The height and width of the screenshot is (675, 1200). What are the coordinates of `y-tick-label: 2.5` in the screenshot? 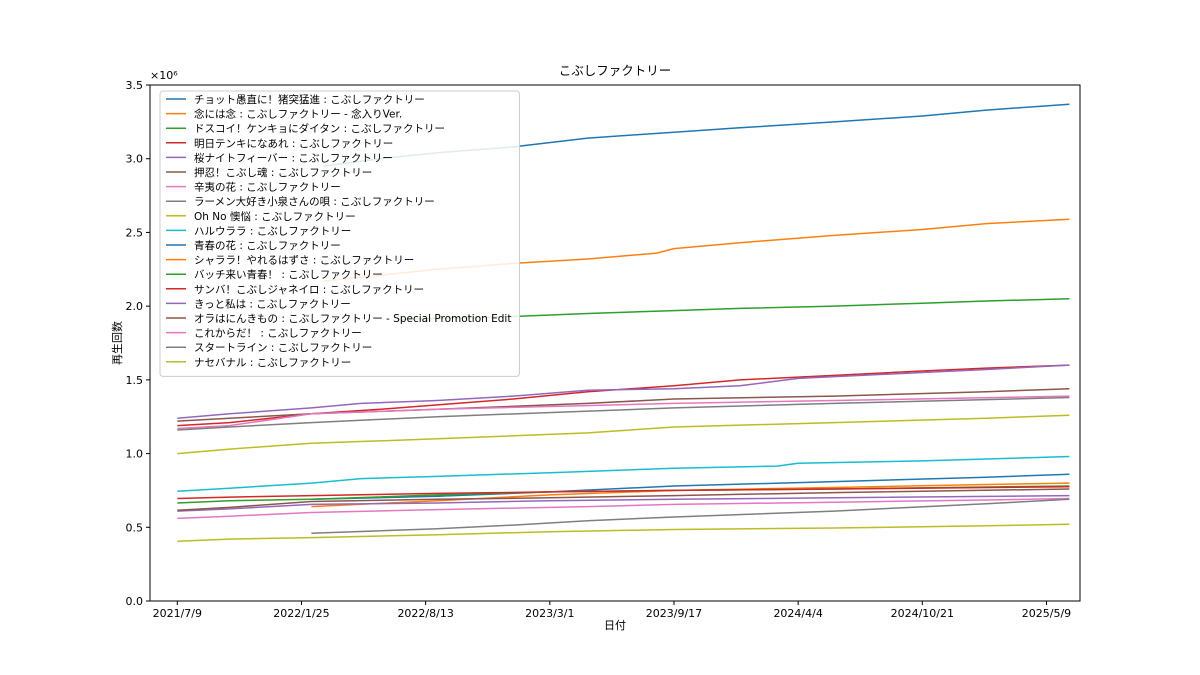 It's located at (135, 232).